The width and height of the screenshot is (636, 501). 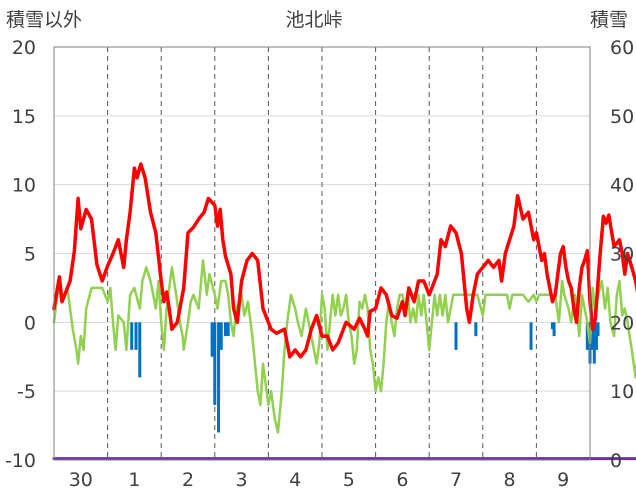 I want to click on x-tick-label: 7, so click(x=456, y=480).